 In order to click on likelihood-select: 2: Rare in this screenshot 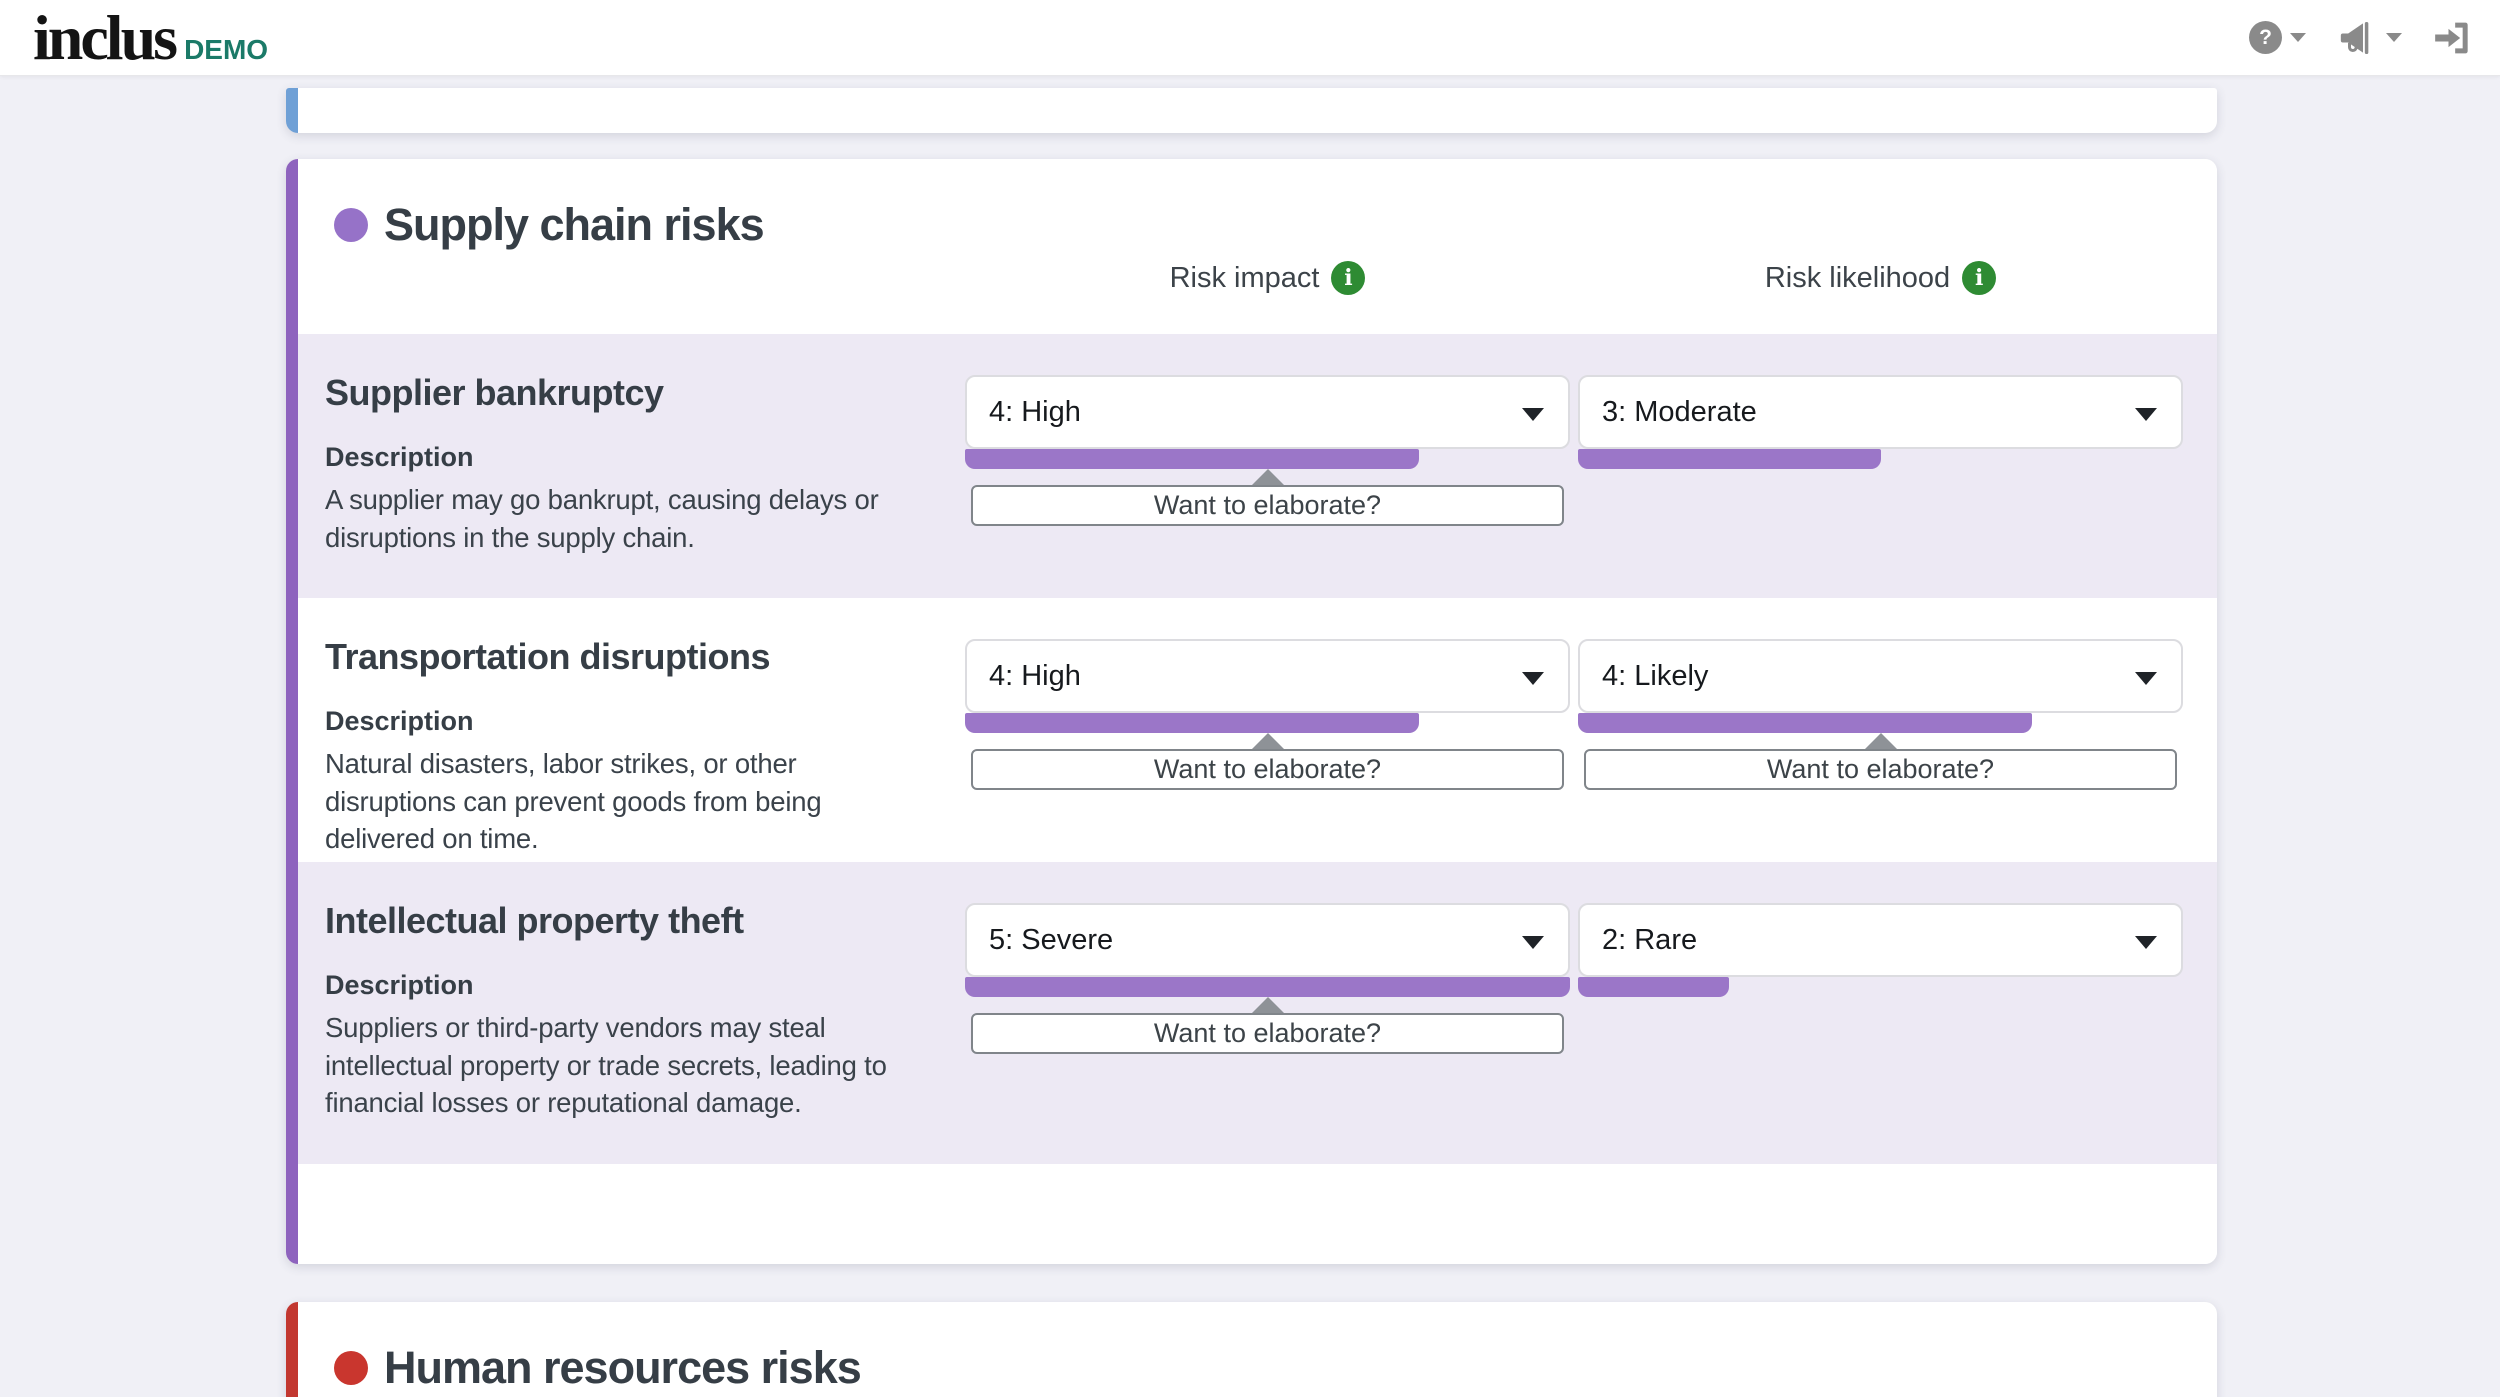, I will do `click(1880, 940)`.